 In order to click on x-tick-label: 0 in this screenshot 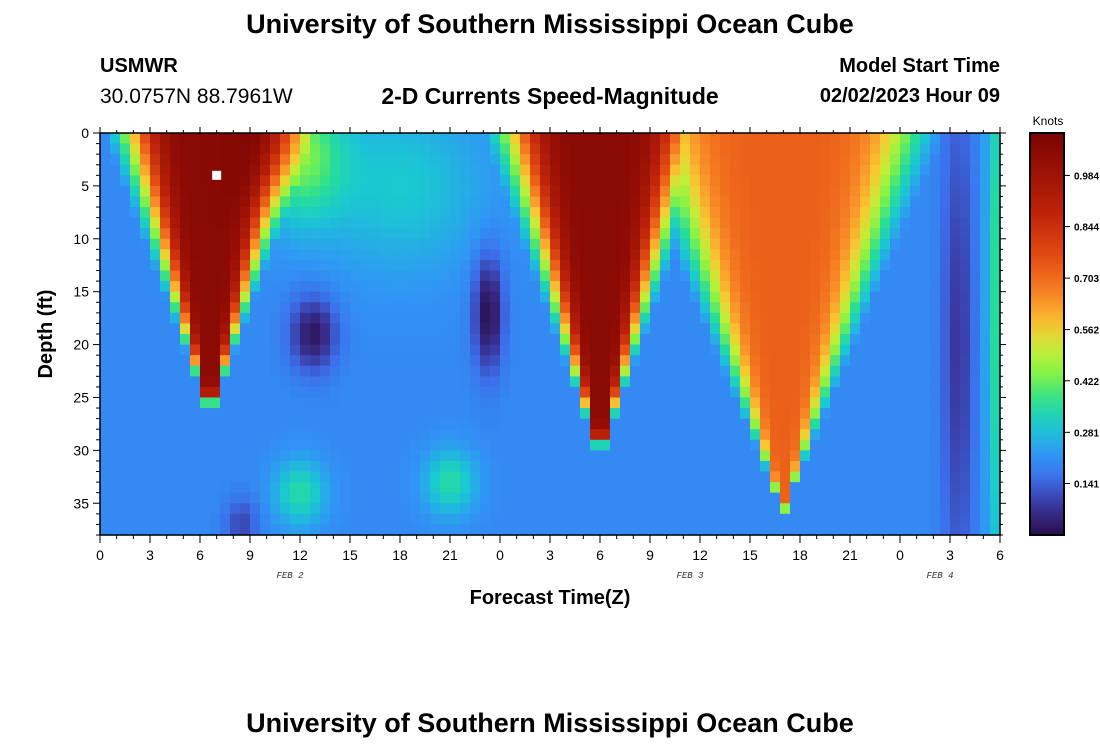, I will do `click(900, 555)`.